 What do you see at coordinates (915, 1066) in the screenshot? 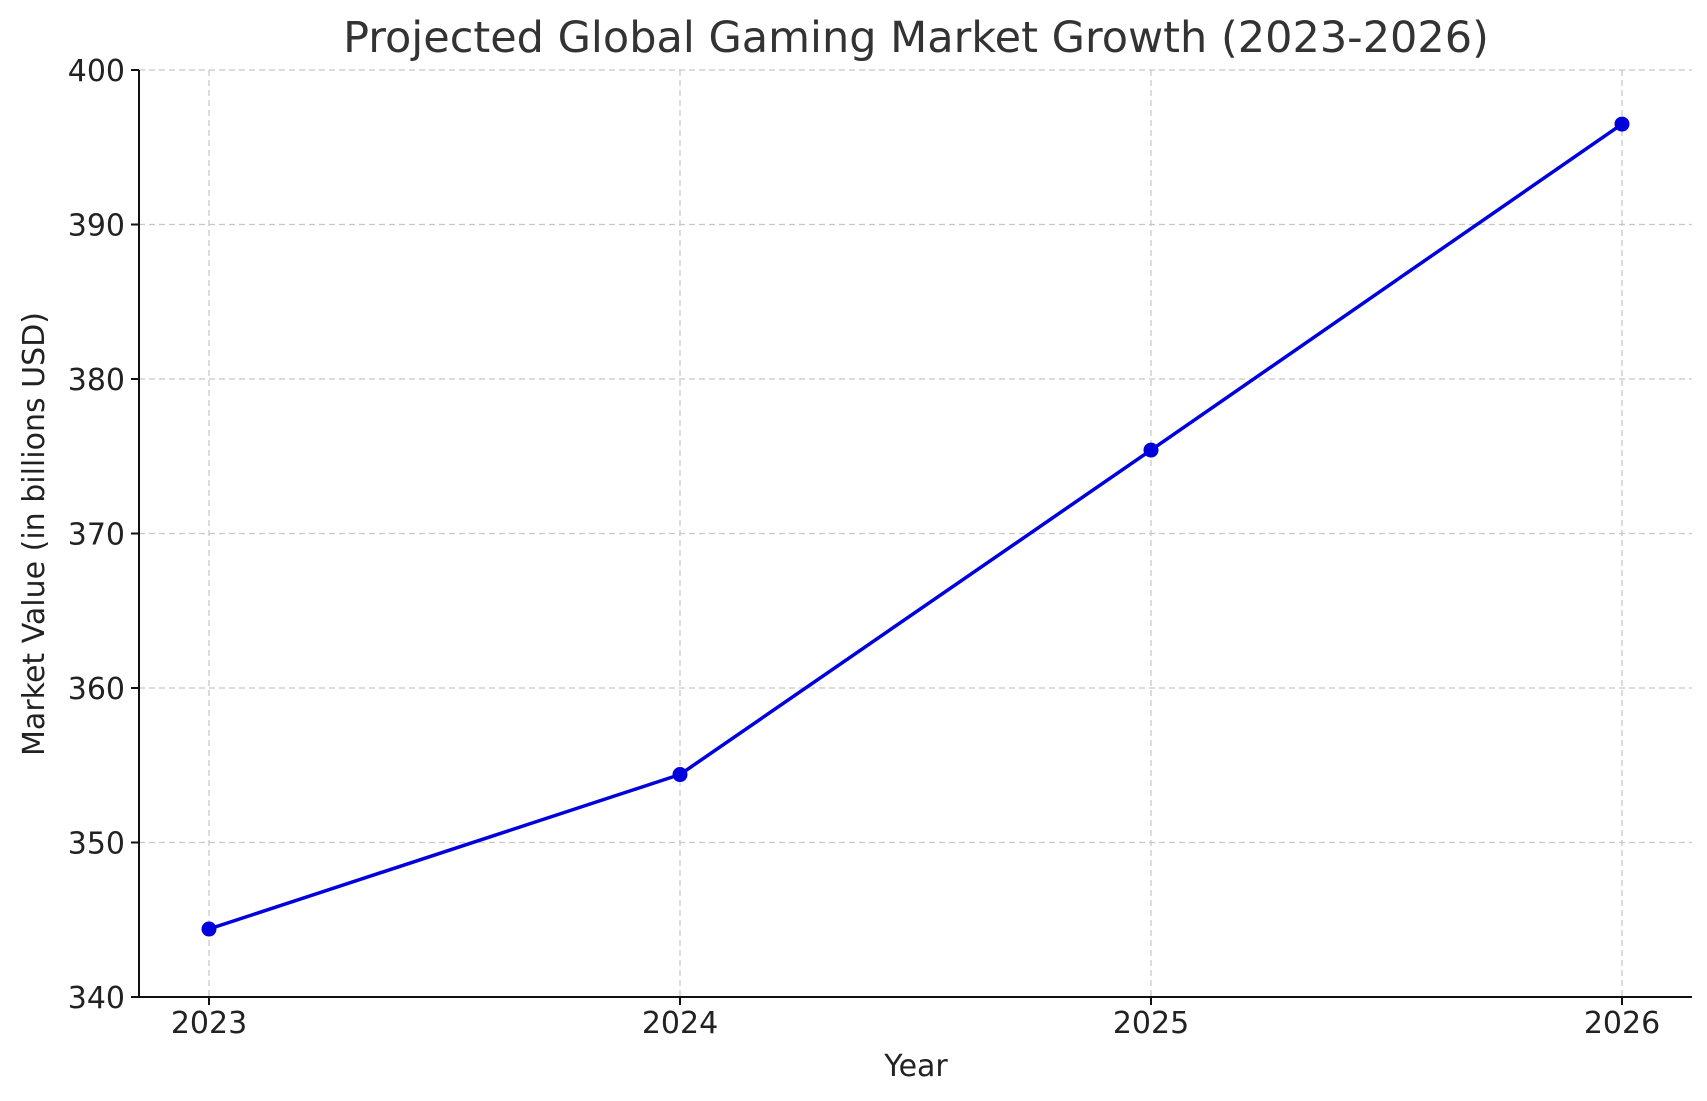
I see `x-axis-label: Year` at bounding box center [915, 1066].